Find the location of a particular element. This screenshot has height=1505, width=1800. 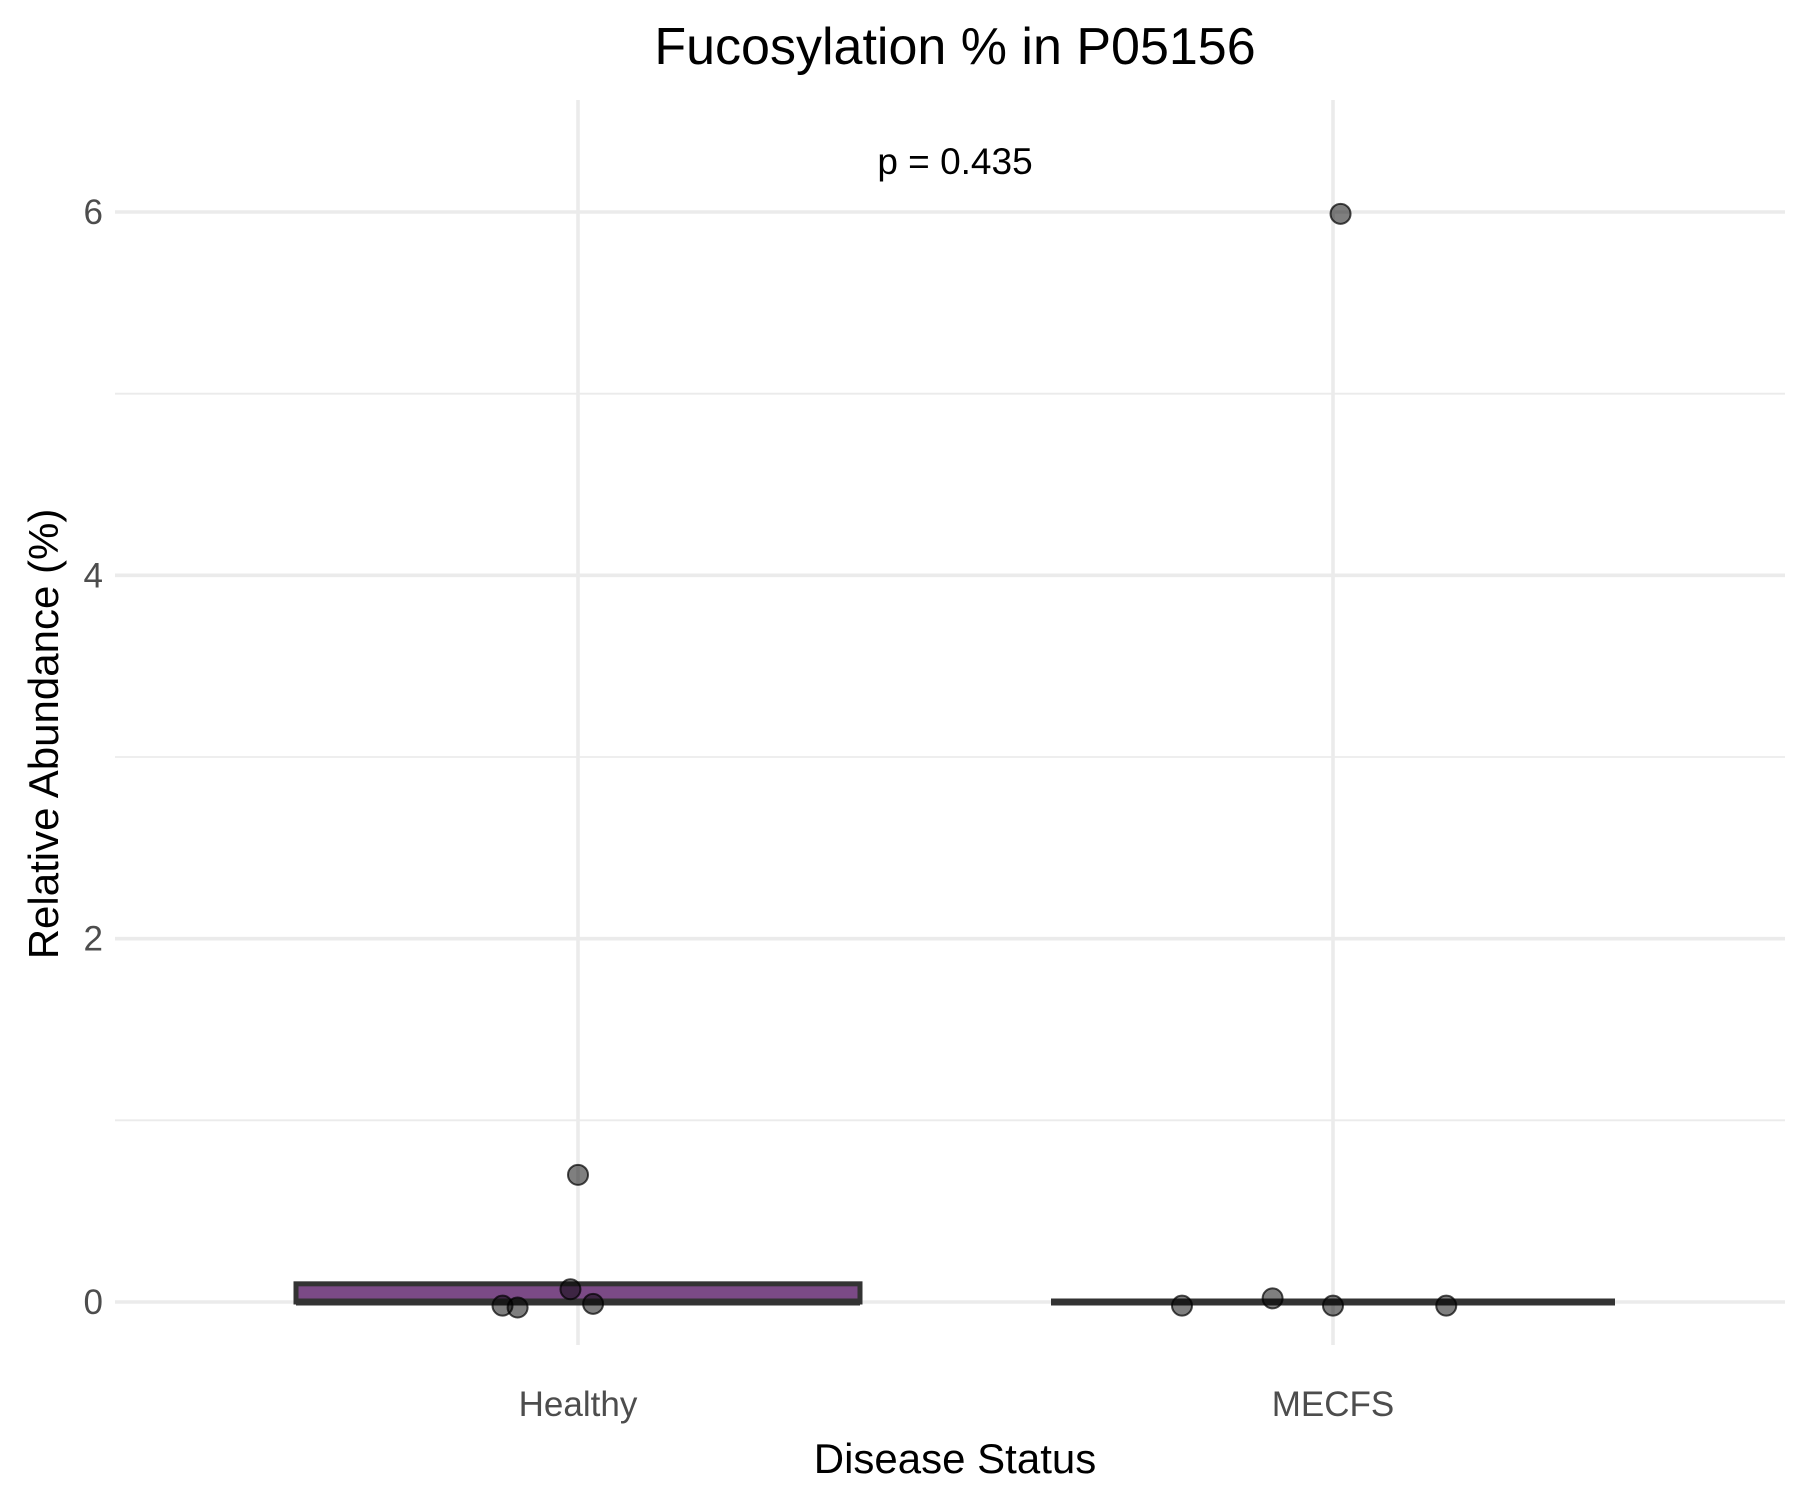

x-axis-title: Disease Status is located at coordinates (955, 1458).